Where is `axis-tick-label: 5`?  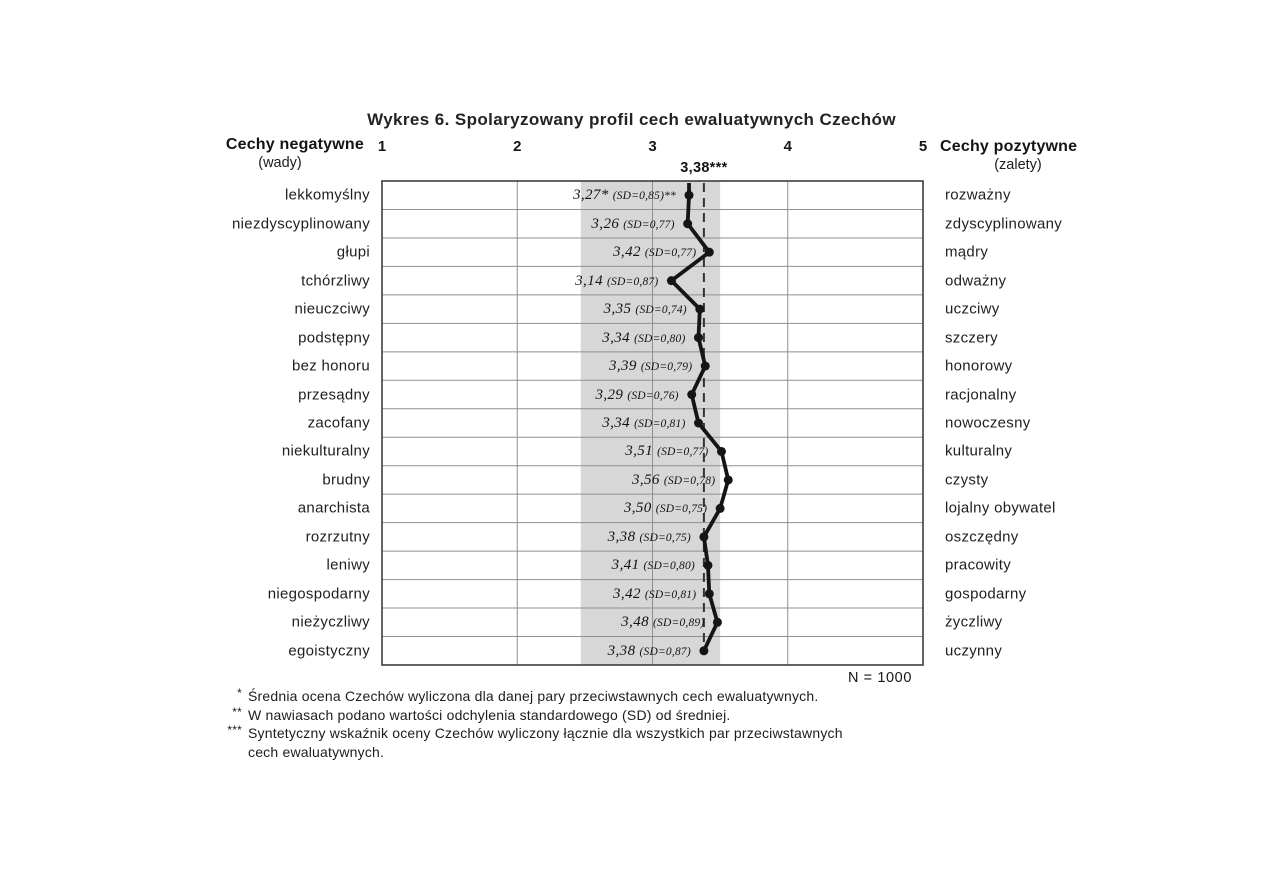
axis-tick-label: 5 is located at coordinates (923, 146).